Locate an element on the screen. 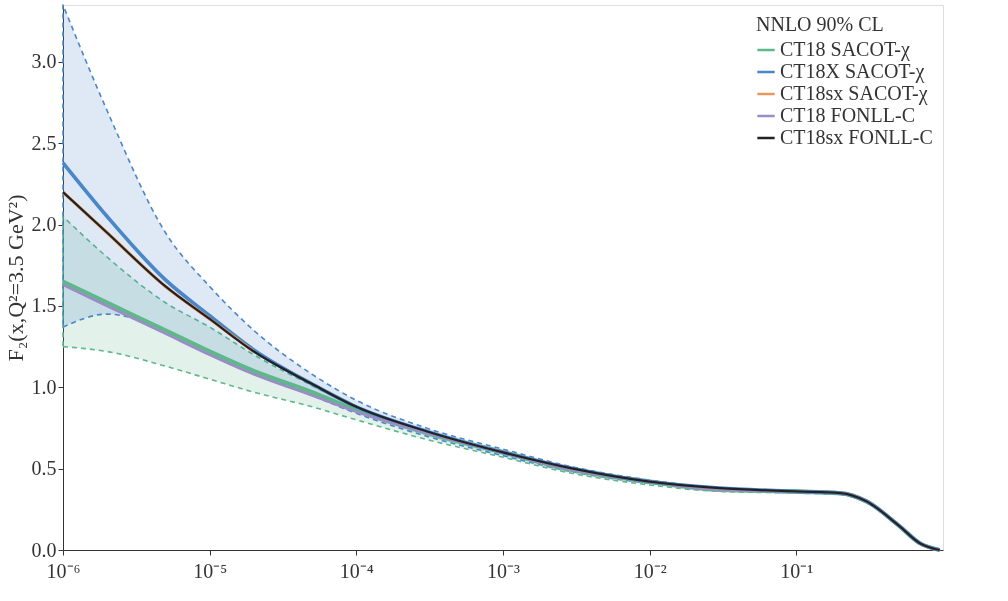 The height and width of the screenshot is (601, 1008). x-tick-label: 10⁻⁴ is located at coordinates (356, 570).